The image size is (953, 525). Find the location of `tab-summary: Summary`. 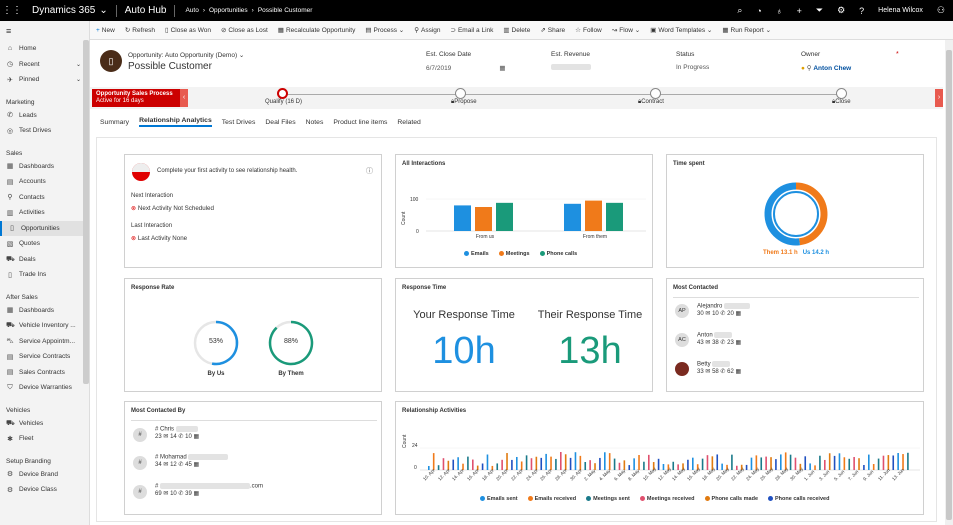

tab-summary: Summary is located at coordinates (115, 122).